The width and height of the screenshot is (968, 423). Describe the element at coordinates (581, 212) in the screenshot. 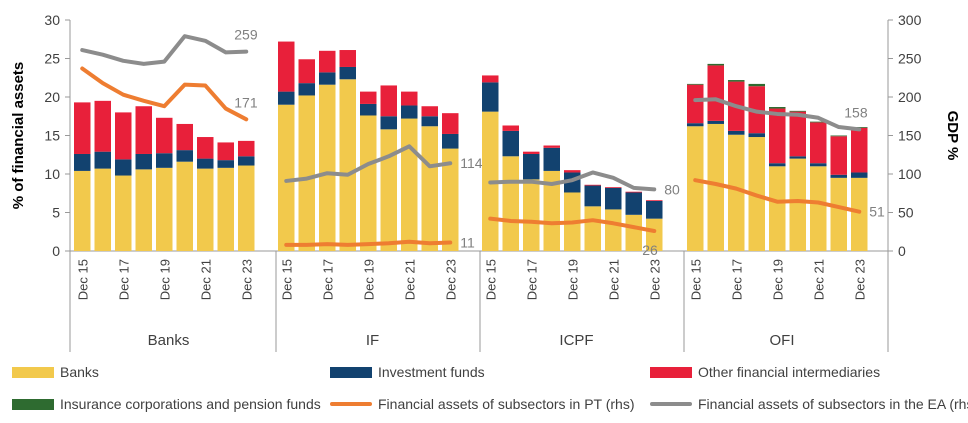

I see `group-icpf: Dec 15 Dec 17 Dec 19 Dec 21 Dec 23 80 26 ICPF` at that location.